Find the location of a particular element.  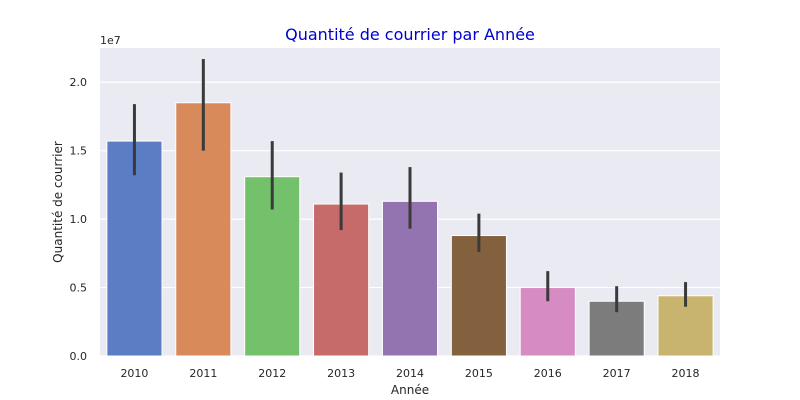

x-tick-label: 2018 is located at coordinates (686, 373).